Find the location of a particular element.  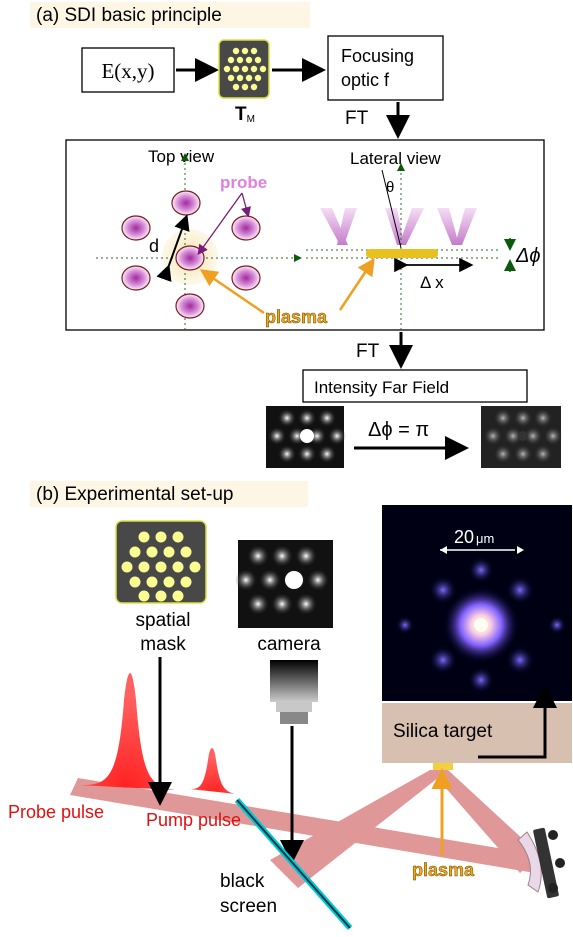

silica-target is located at coordinates (477, 733).